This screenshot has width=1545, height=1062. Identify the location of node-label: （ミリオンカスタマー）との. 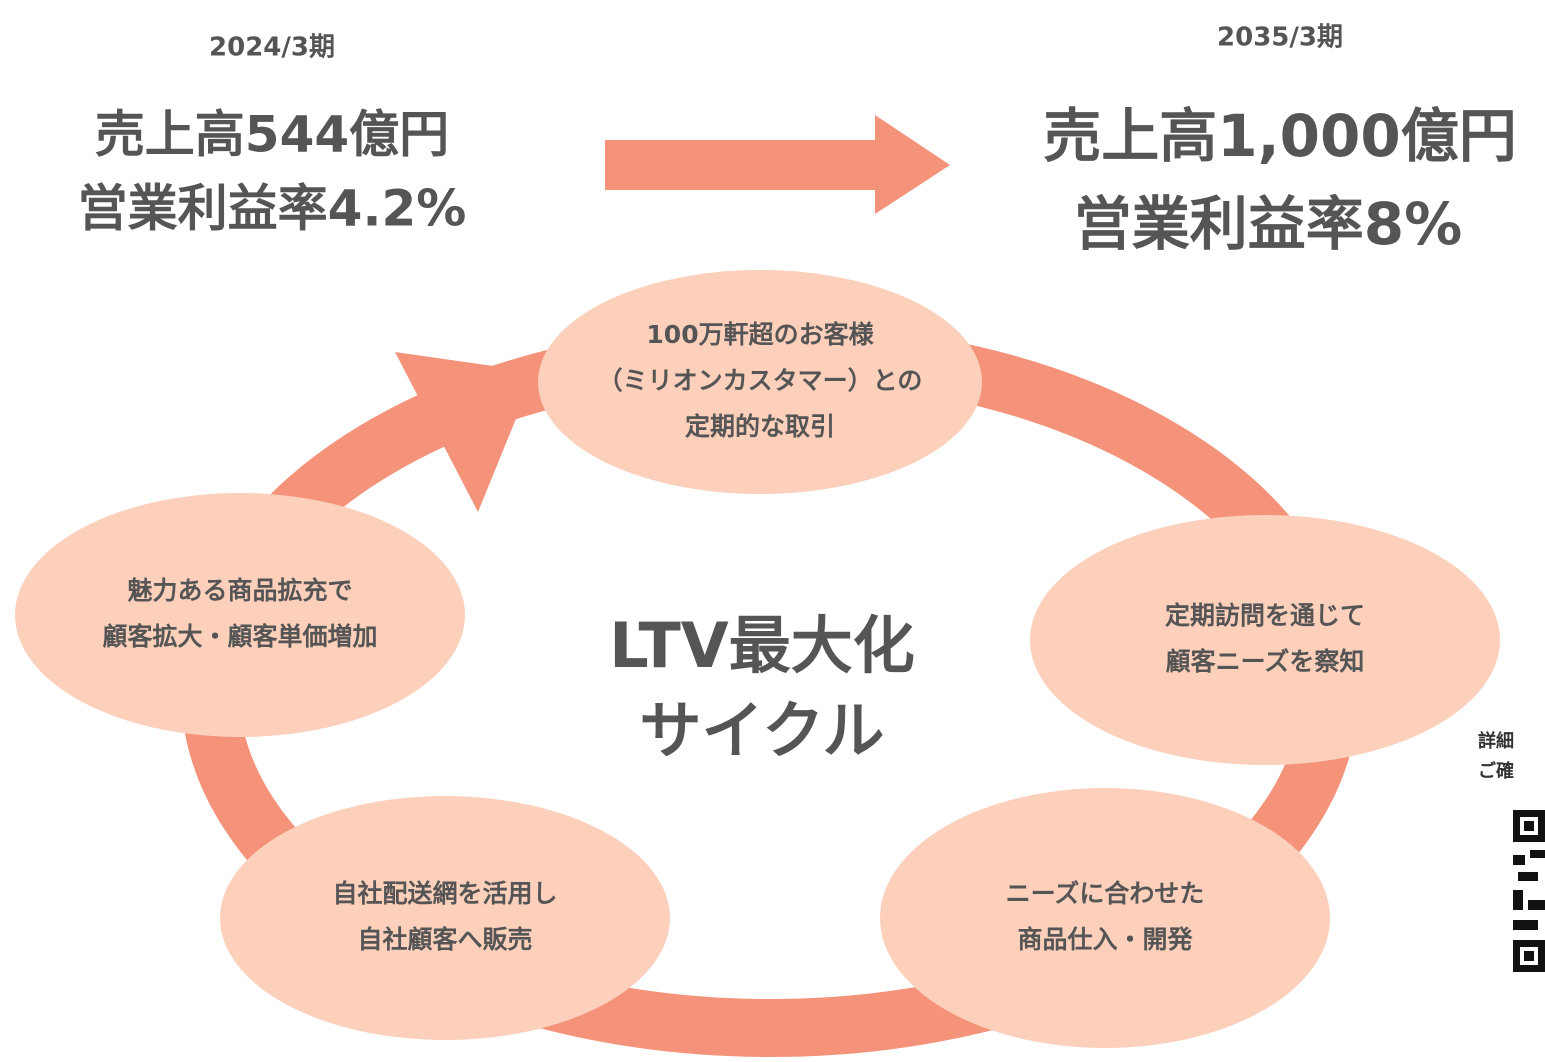
(760, 380).